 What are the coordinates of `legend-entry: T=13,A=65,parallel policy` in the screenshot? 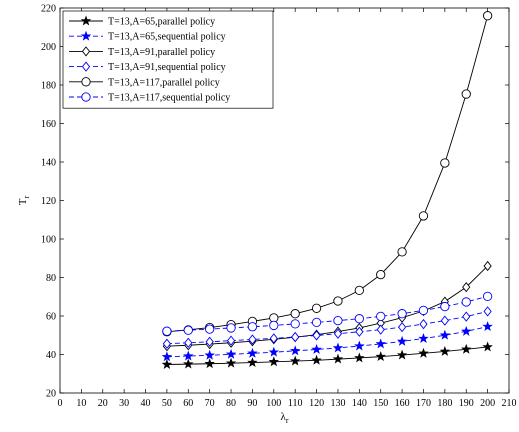 It's located at (142, 21).